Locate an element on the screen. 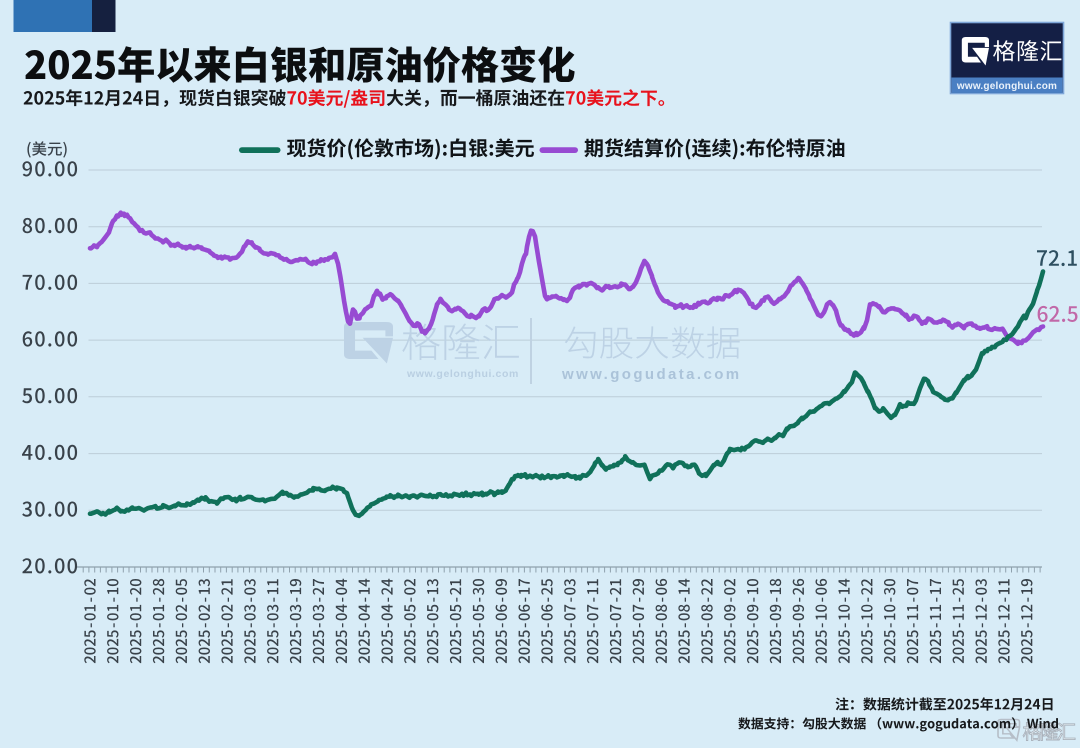  svg-text: www.gogudata.com is located at coordinates (651, 374).